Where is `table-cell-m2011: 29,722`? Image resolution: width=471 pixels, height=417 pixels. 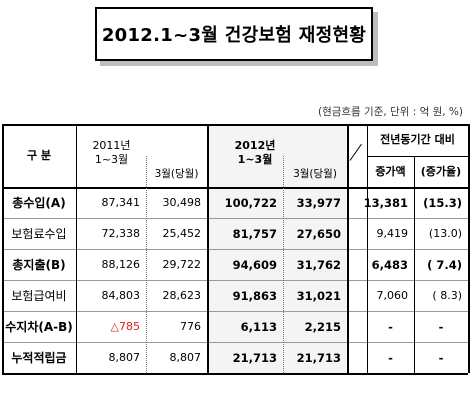 table-cell-m2011: 29,722 is located at coordinates (182, 264).